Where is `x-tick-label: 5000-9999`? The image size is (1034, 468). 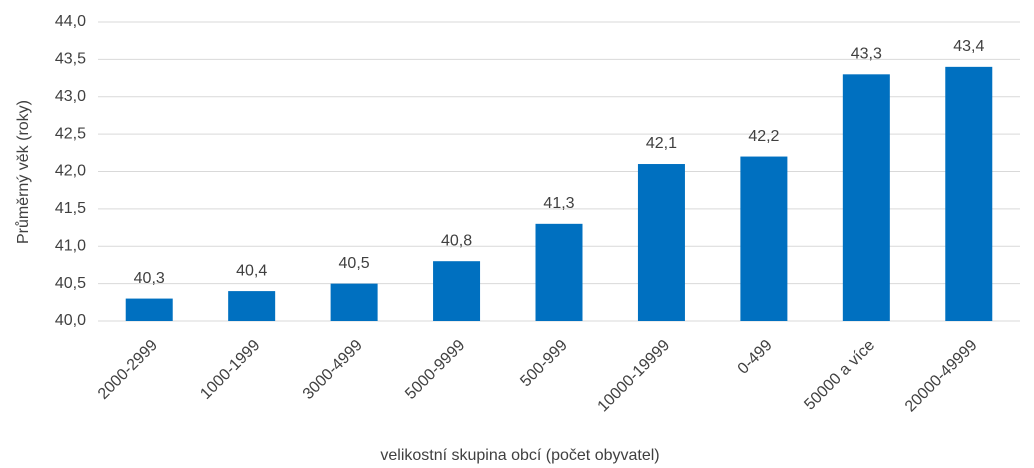 x-tick-label: 5000-9999 is located at coordinates (435, 370).